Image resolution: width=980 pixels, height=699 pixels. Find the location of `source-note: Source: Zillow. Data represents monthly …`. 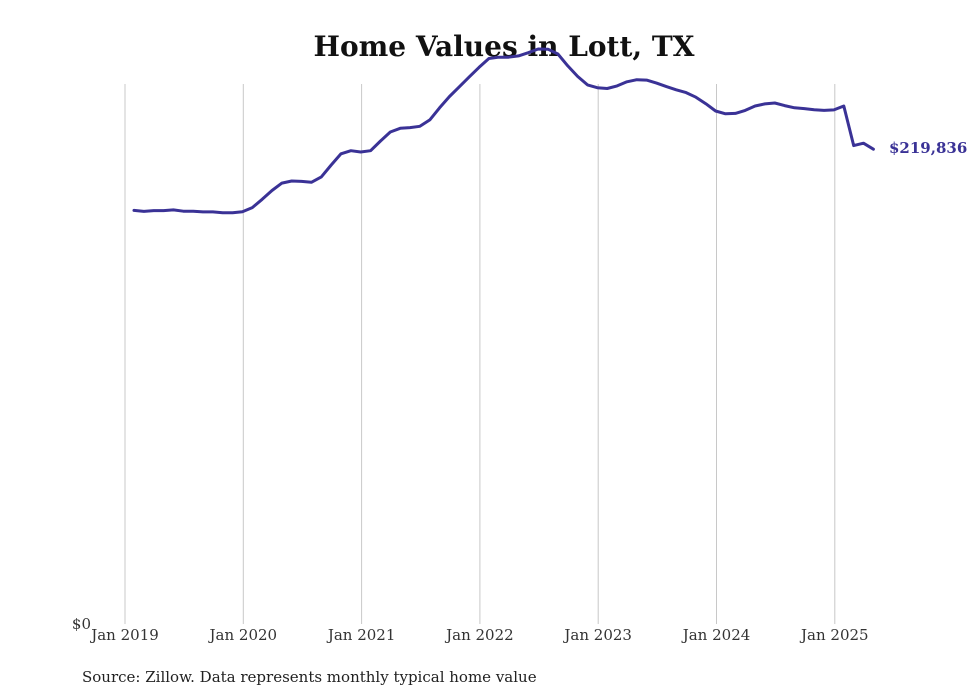

source-note: Source: Zillow. Data represents monthly … is located at coordinates (309, 677).